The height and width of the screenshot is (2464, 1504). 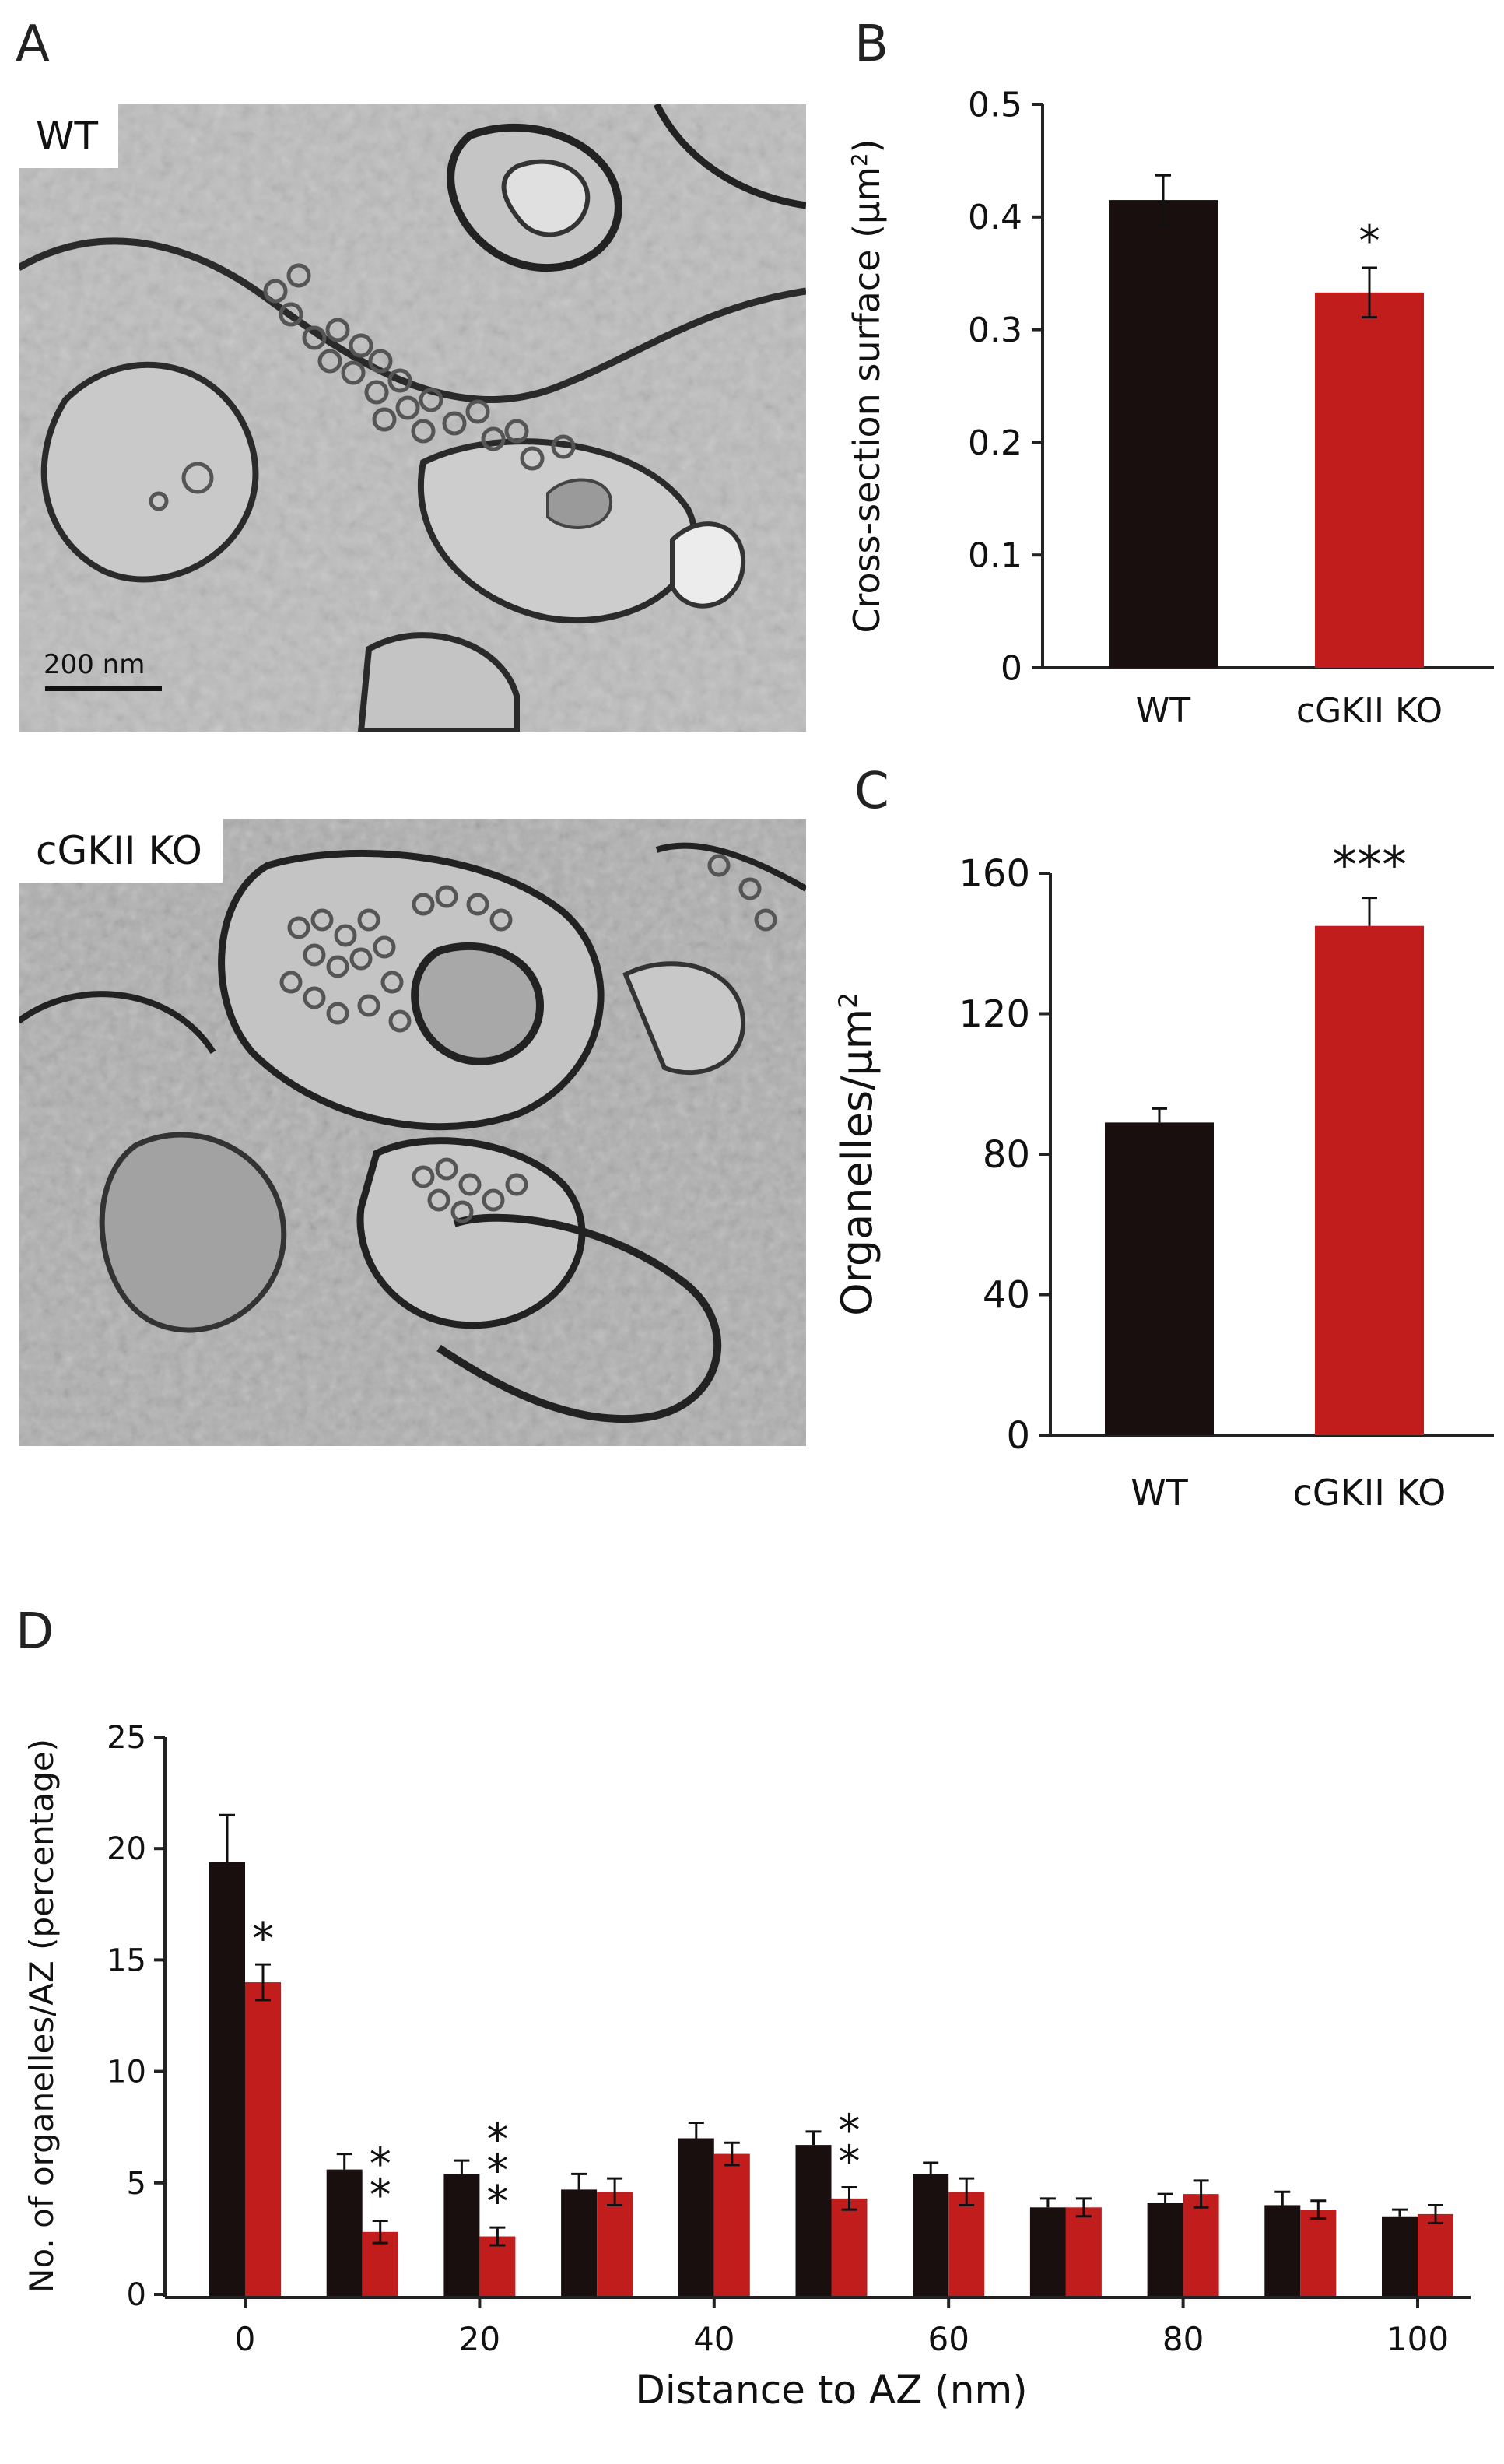 I want to click on y-tick-label: 0.4, so click(x=995, y=217).